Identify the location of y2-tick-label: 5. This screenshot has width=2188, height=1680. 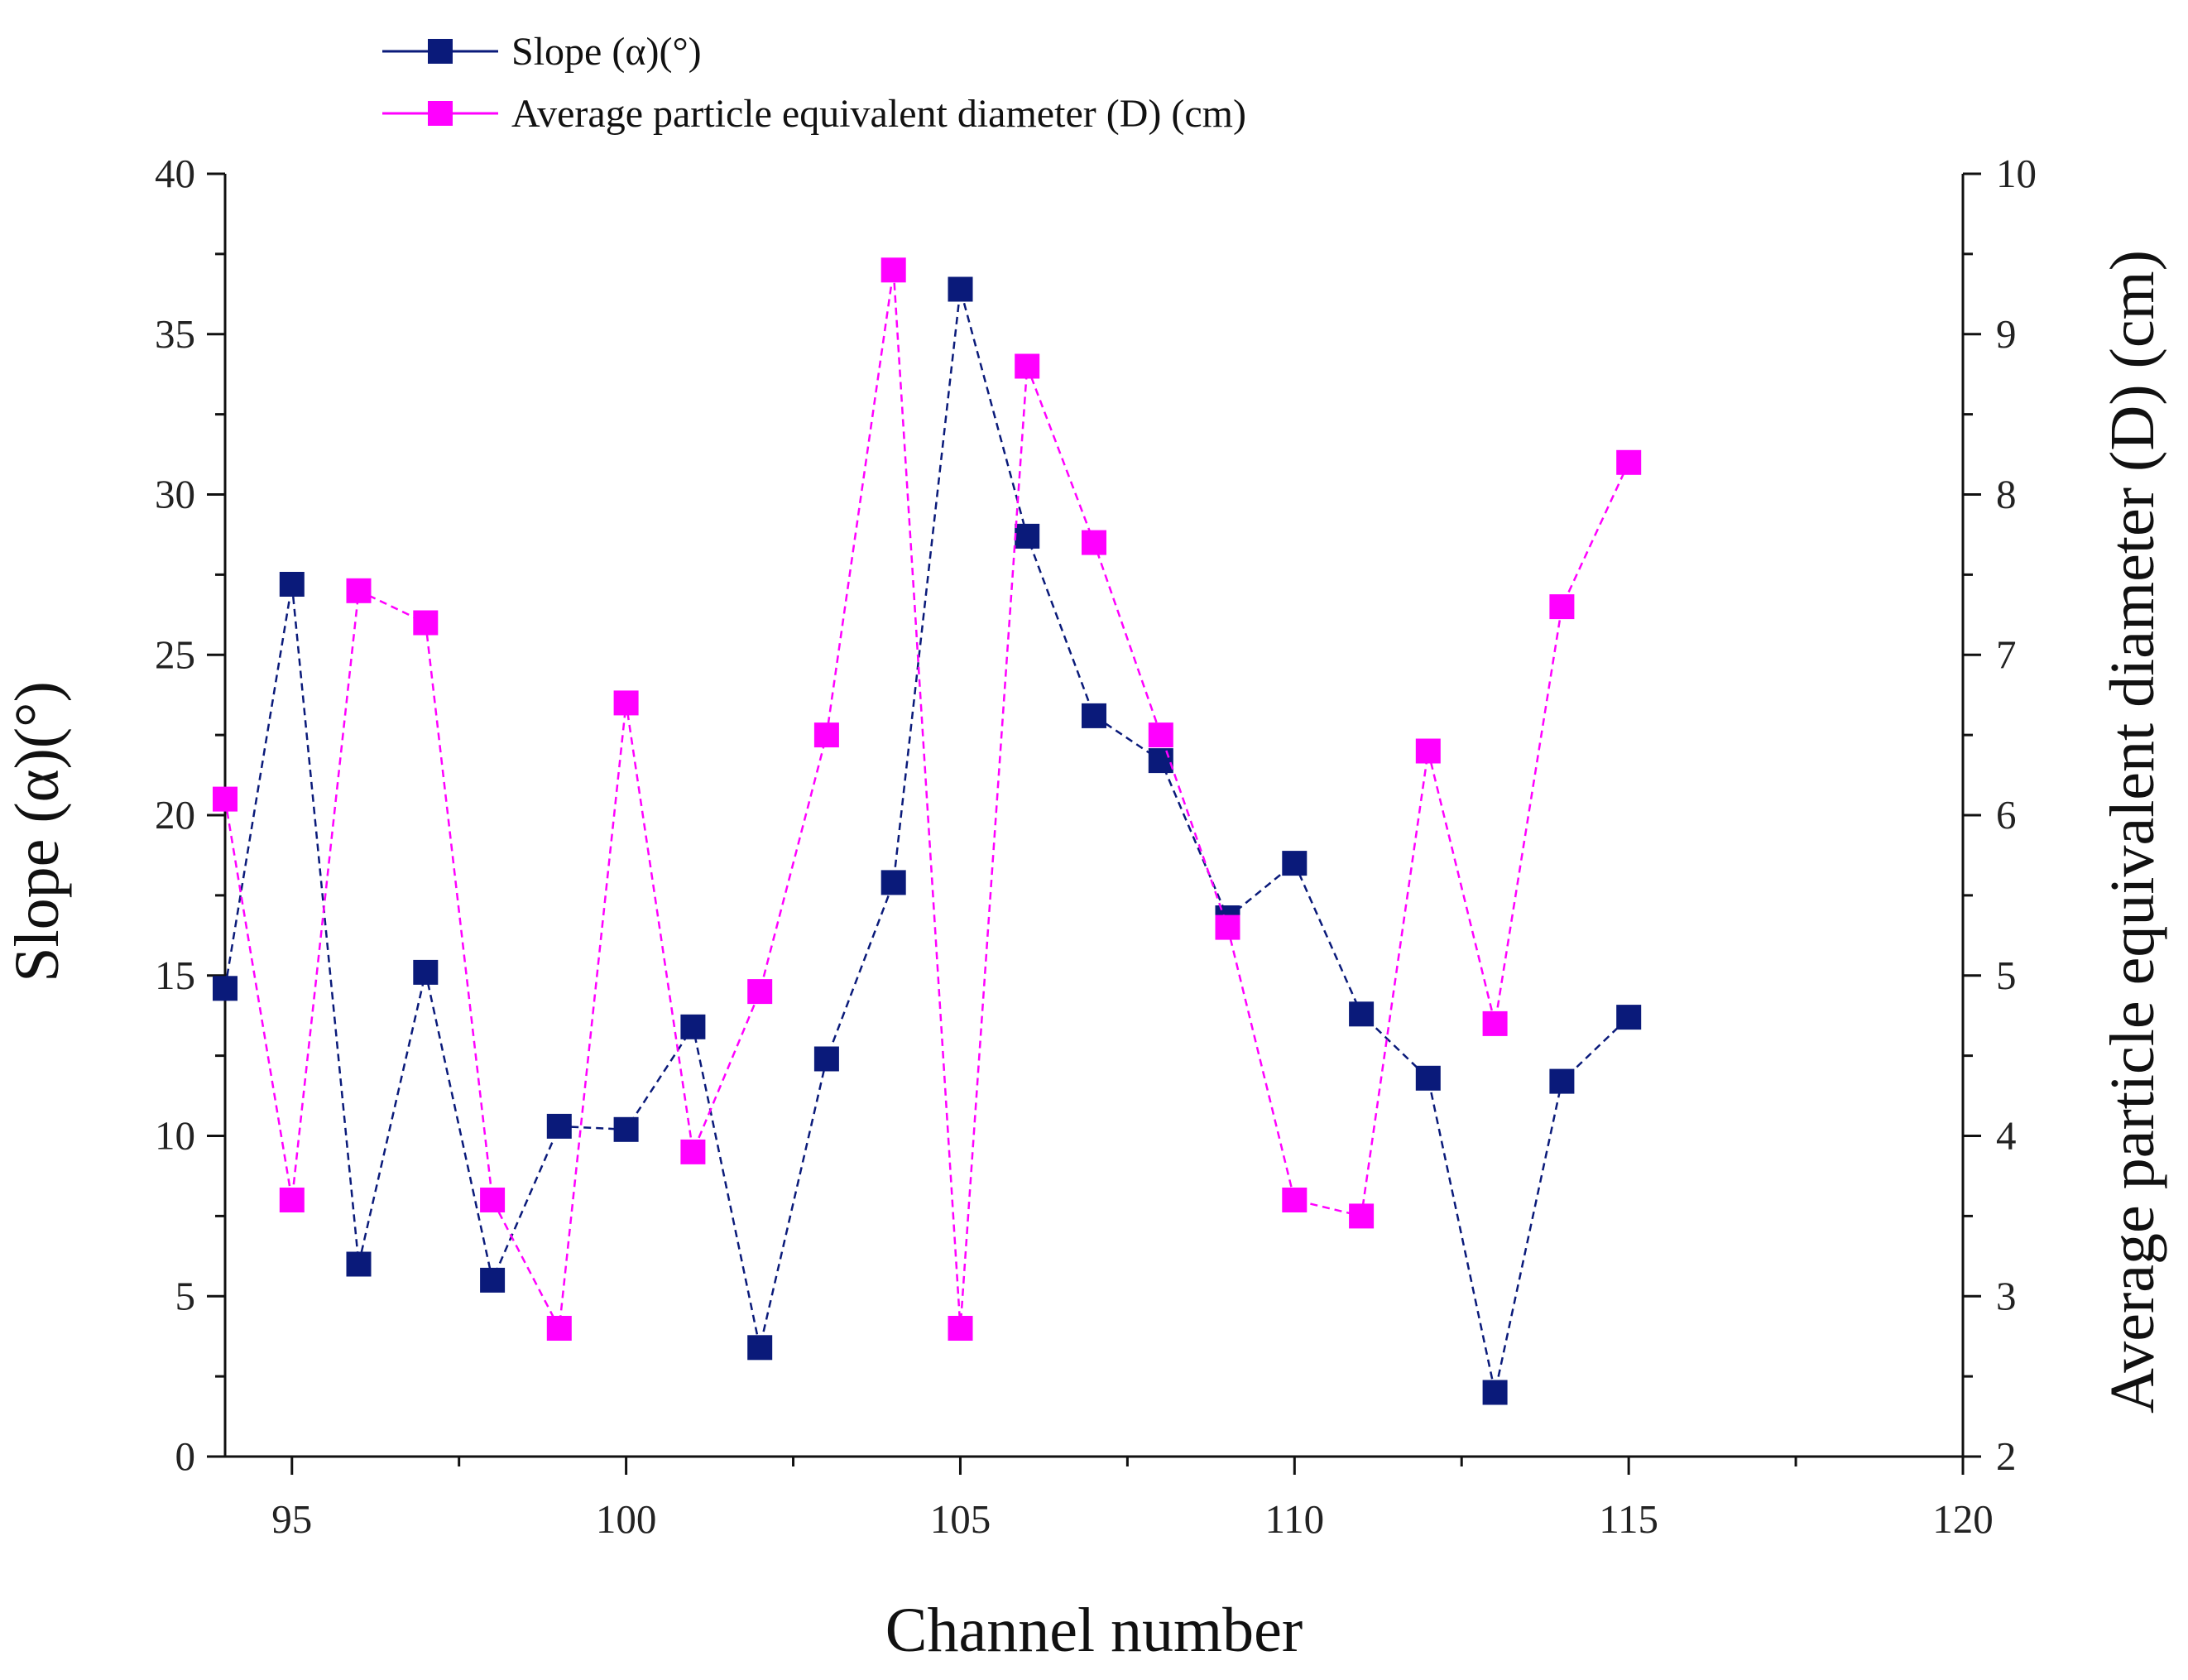
(2006, 975).